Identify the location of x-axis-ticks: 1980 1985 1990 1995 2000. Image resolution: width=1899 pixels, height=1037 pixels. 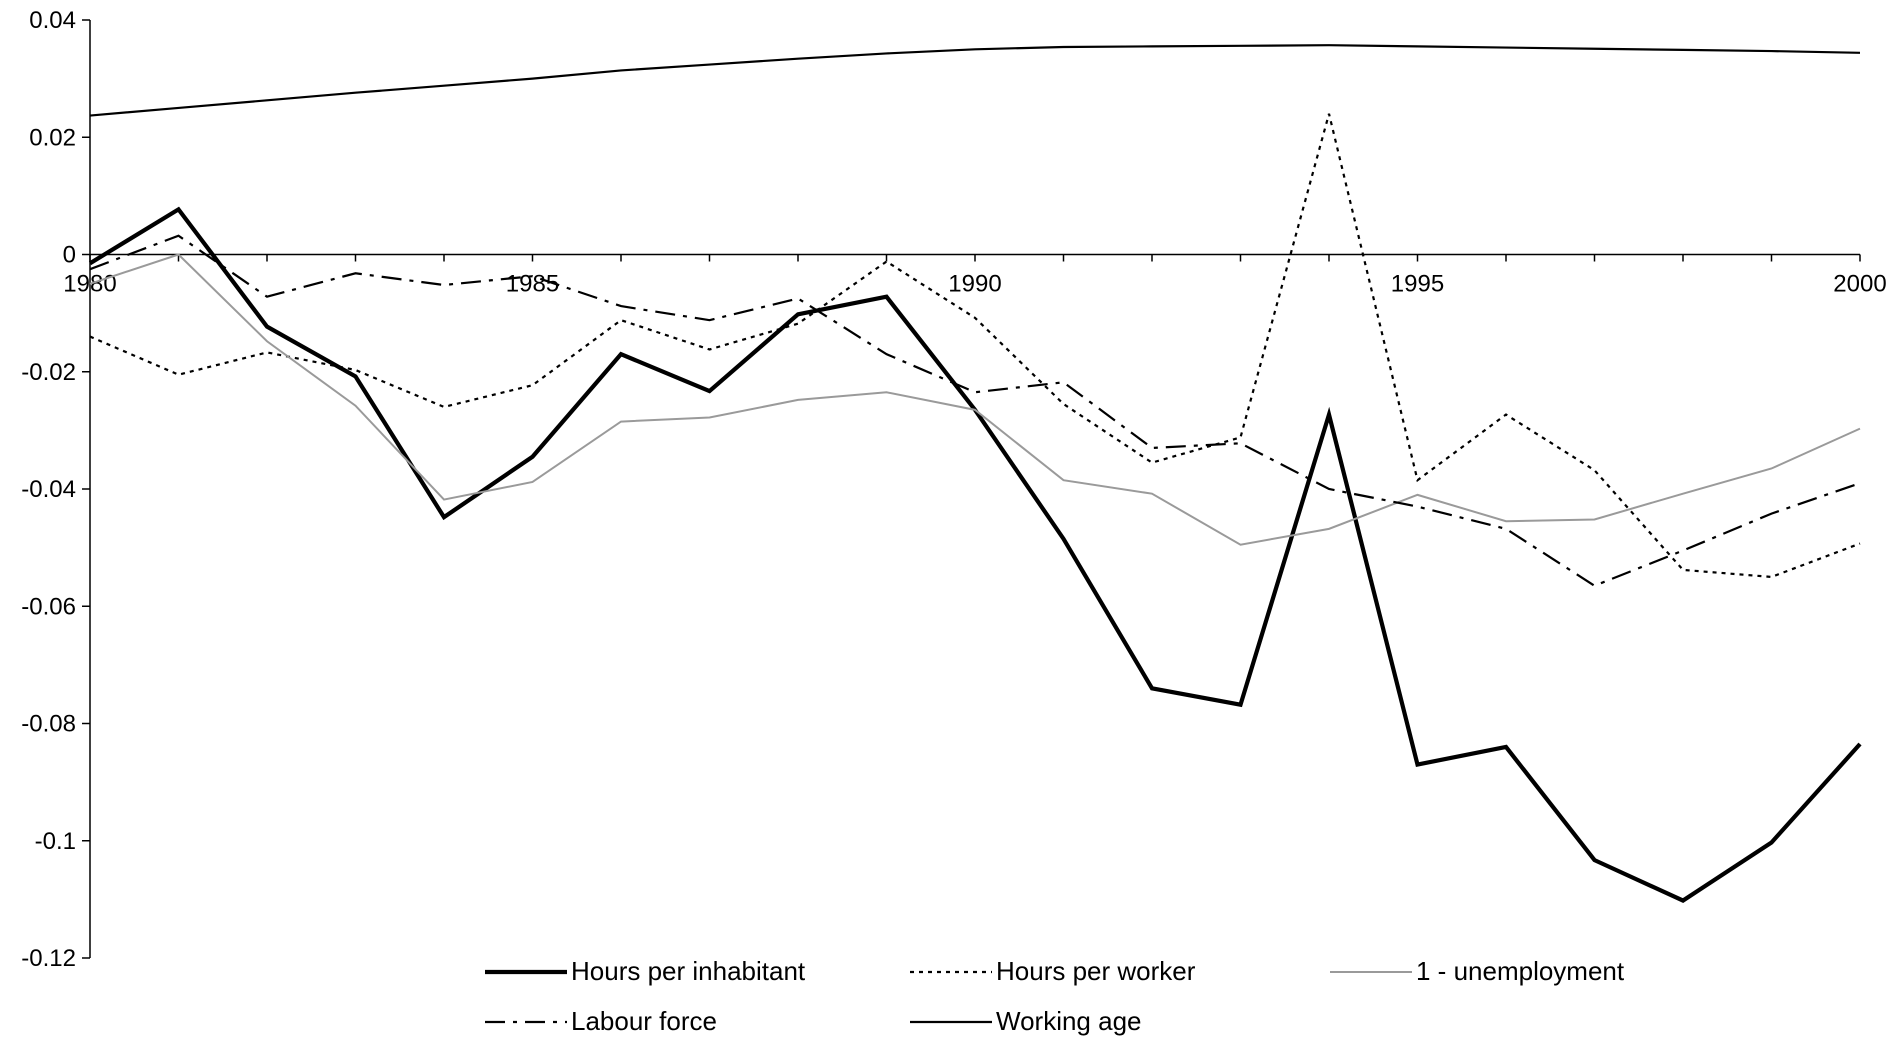
(975, 276).